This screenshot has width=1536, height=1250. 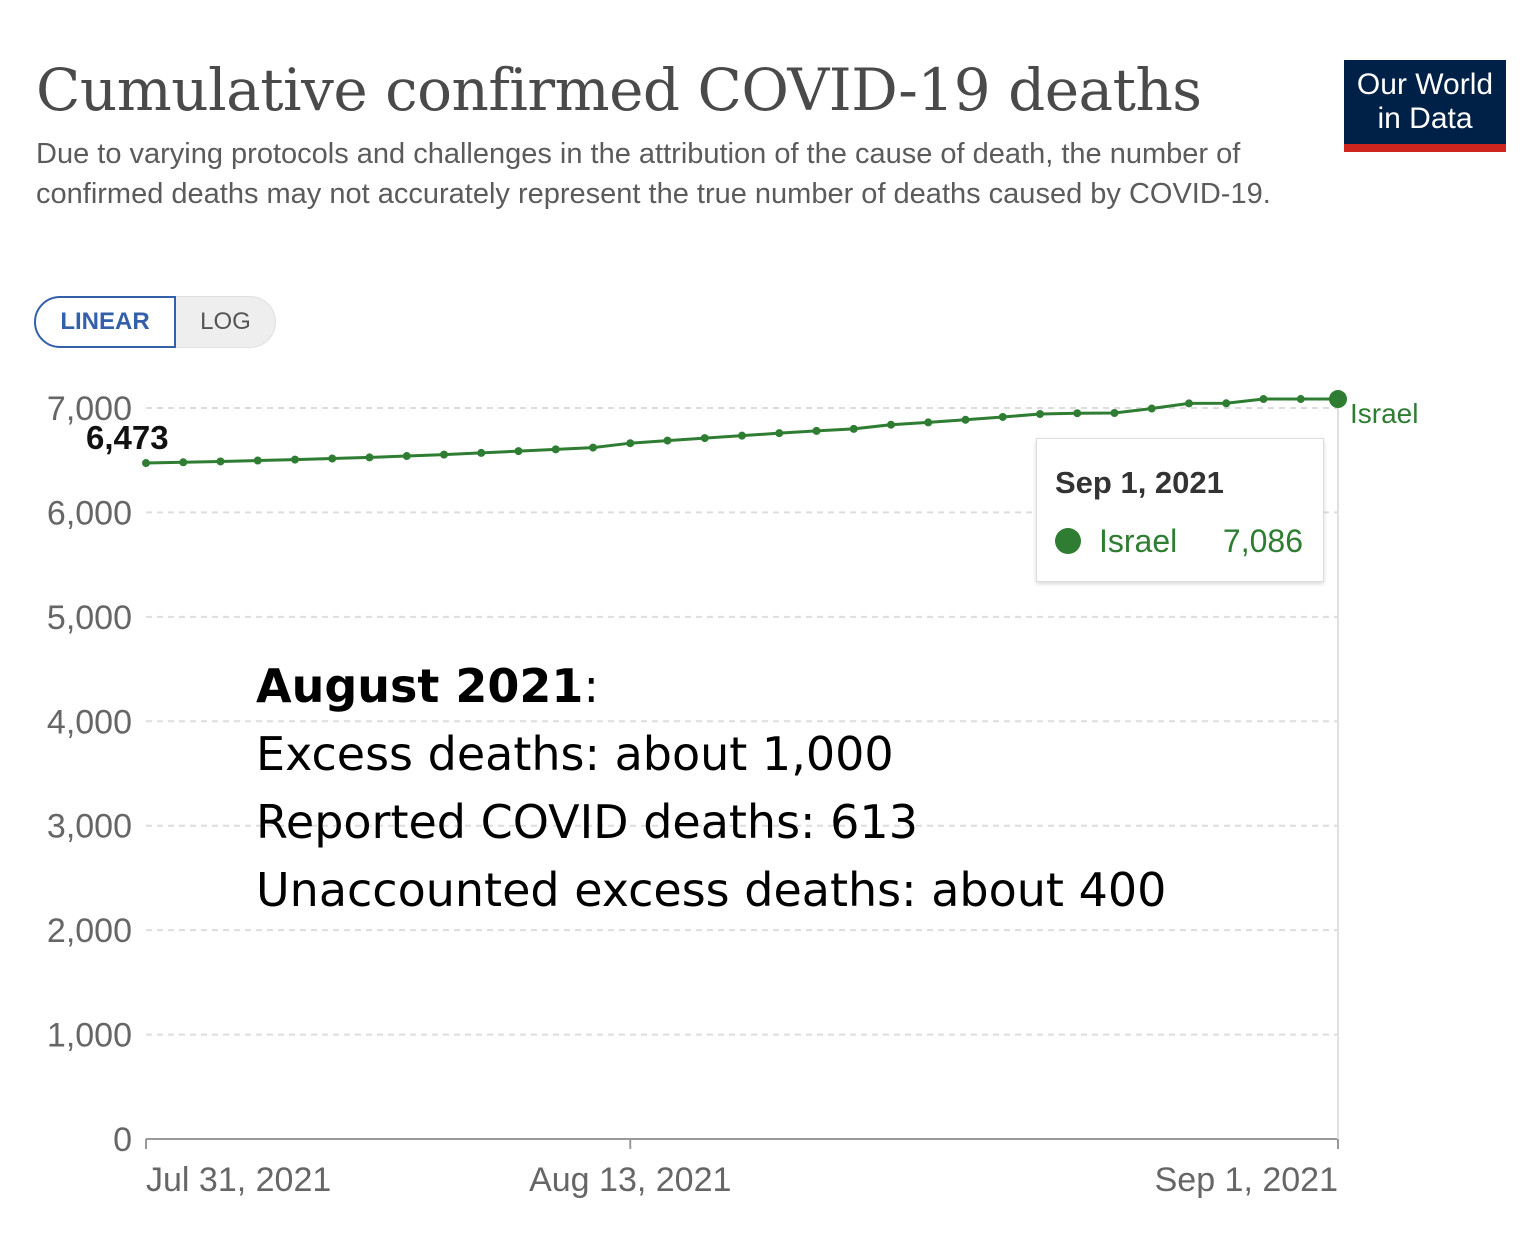 What do you see at coordinates (1425, 84) in the screenshot?
I see `logo-line-1: Our World` at bounding box center [1425, 84].